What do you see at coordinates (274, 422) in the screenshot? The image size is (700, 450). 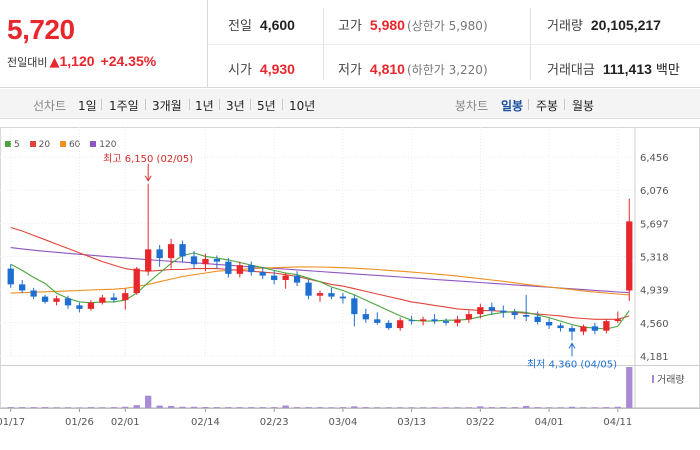 I see `date-tick-label: 02/23` at bounding box center [274, 422].